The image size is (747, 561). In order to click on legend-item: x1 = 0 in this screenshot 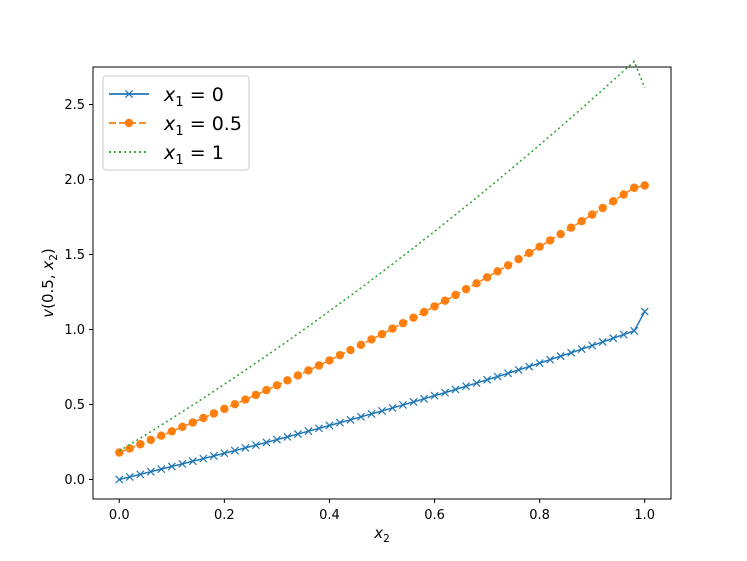, I will do `click(166, 97)`.